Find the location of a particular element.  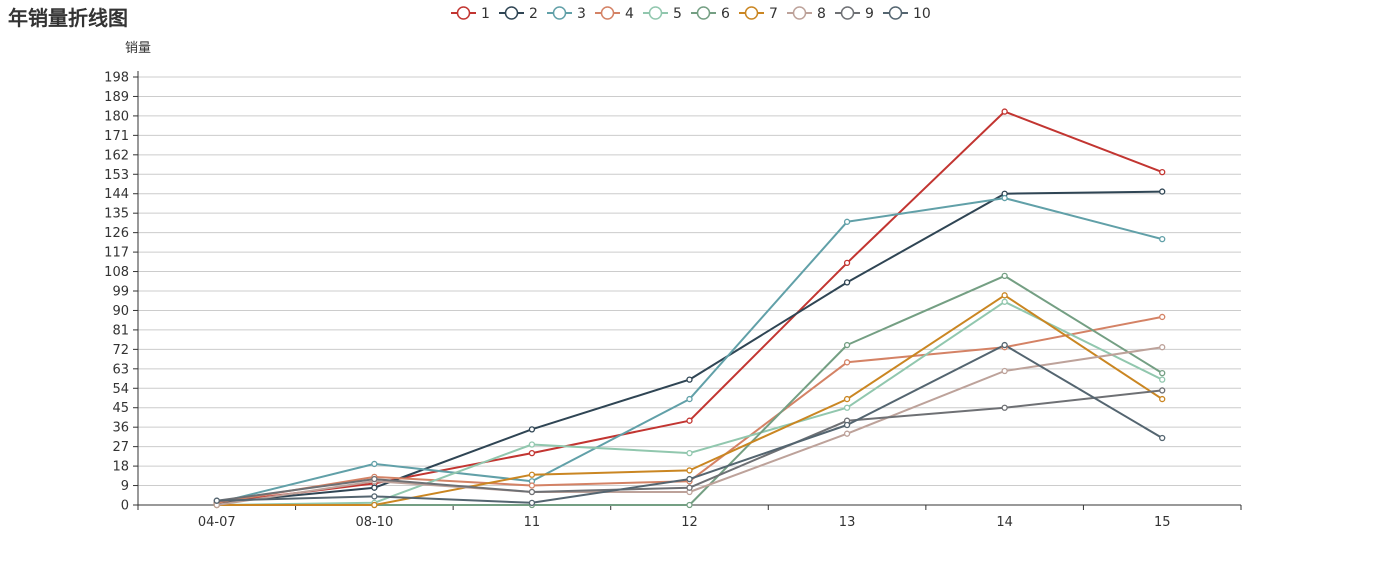

y-tick-label: 108 is located at coordinates (116, 272).